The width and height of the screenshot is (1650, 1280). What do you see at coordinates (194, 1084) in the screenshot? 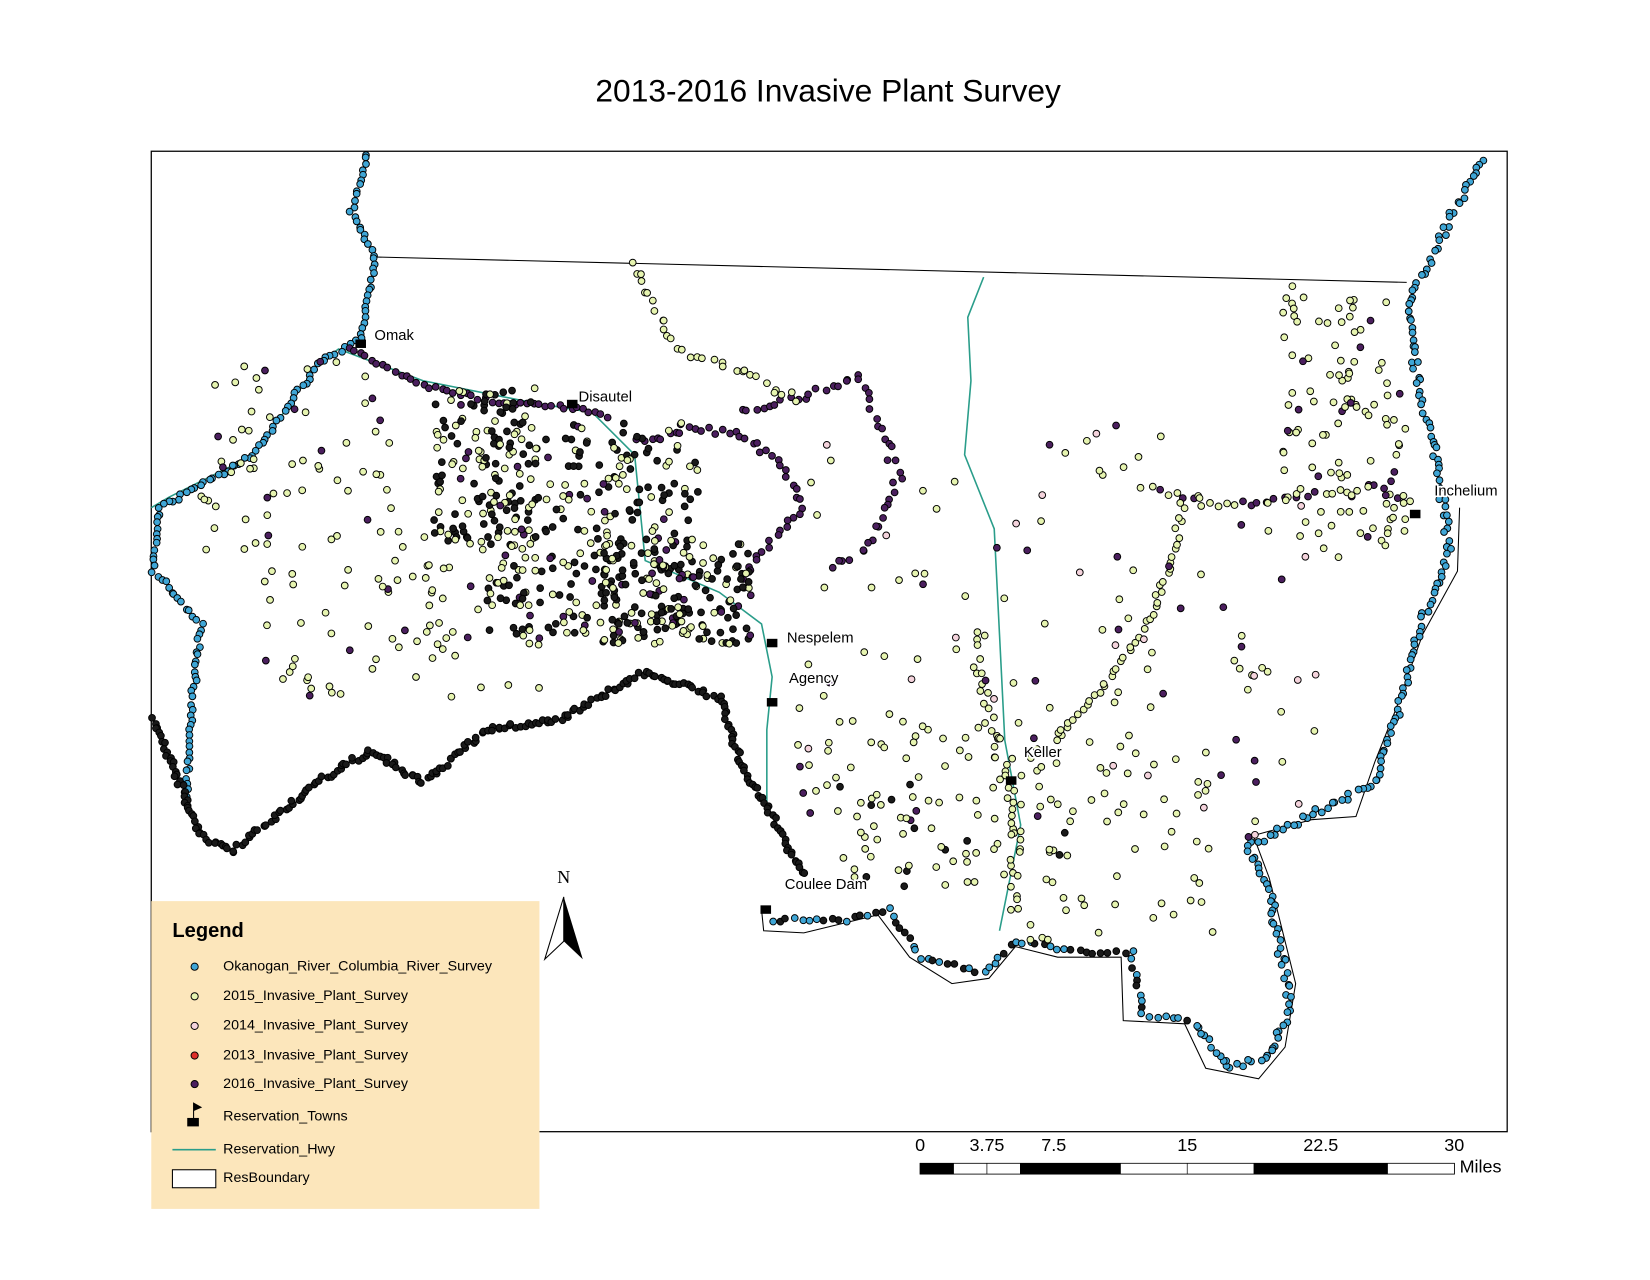
I see `legend-symbol` at bounding box center [194, 1084].